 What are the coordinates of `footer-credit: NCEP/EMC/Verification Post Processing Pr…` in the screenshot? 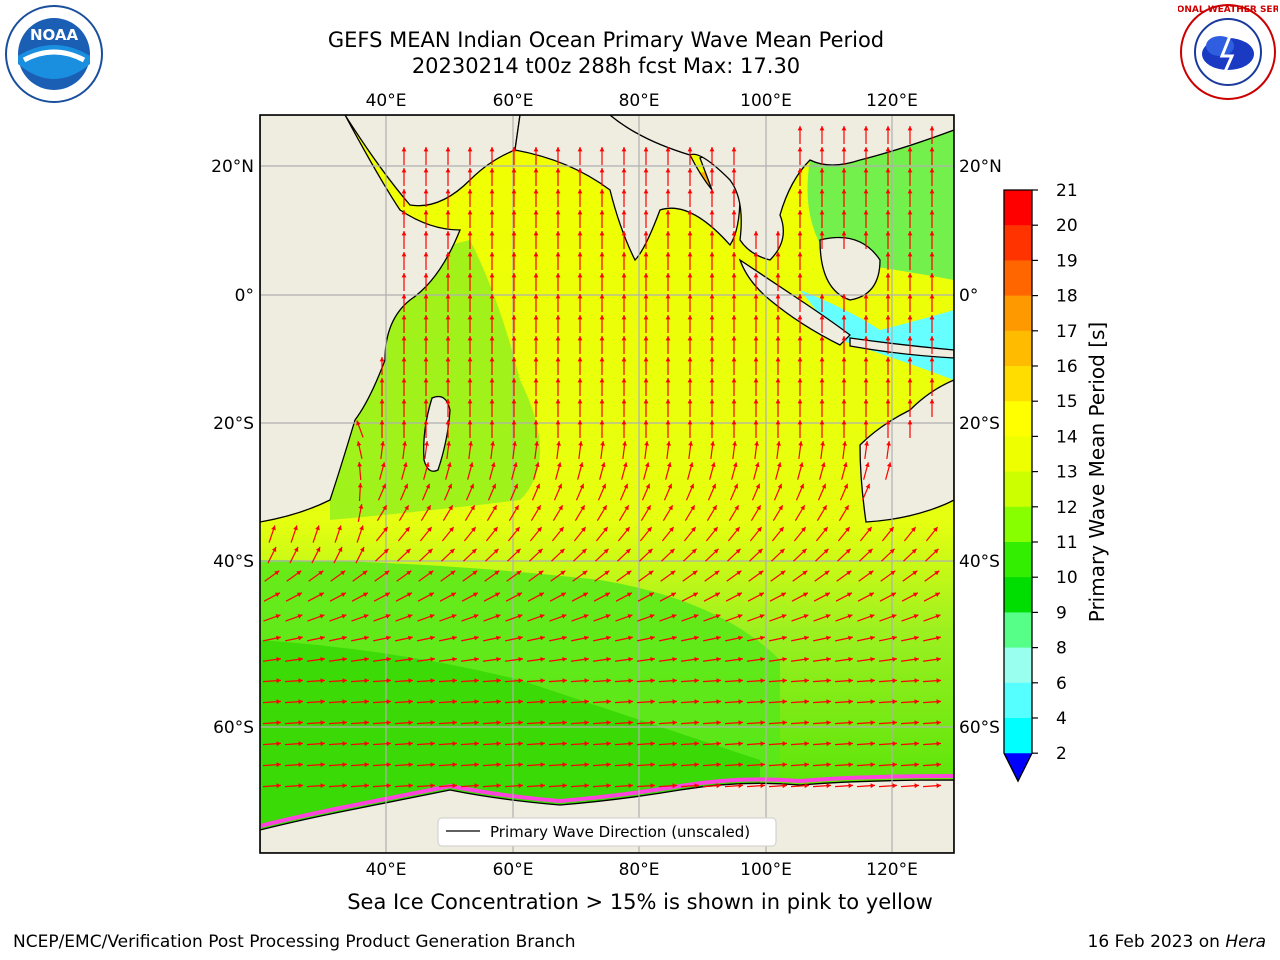 It's located at (294, 942).